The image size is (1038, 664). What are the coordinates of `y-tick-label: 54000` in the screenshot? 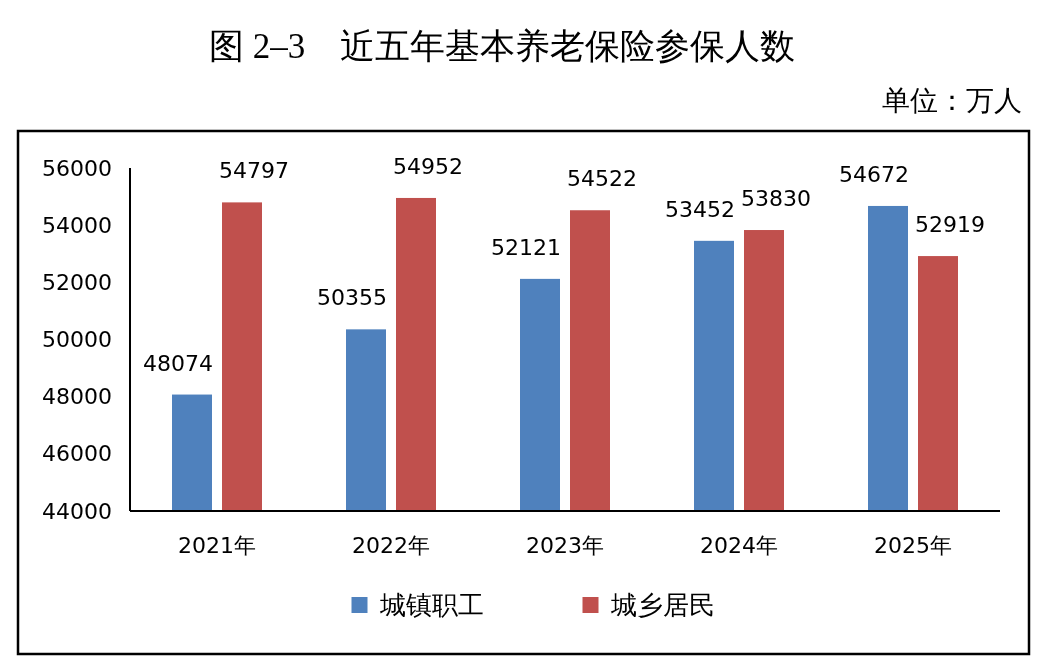 It's located at (77, 225).